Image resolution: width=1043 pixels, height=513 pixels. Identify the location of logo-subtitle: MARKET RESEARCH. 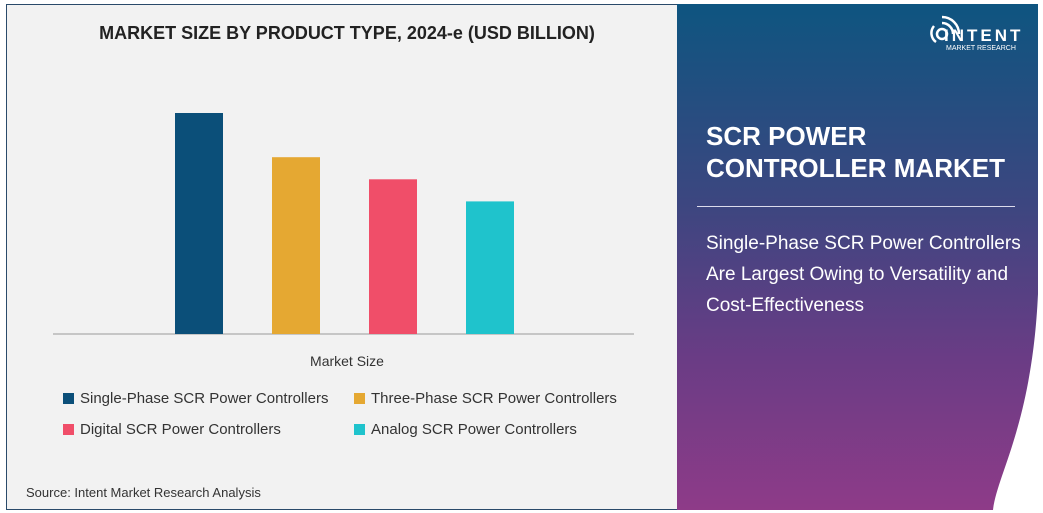
(981, 48).